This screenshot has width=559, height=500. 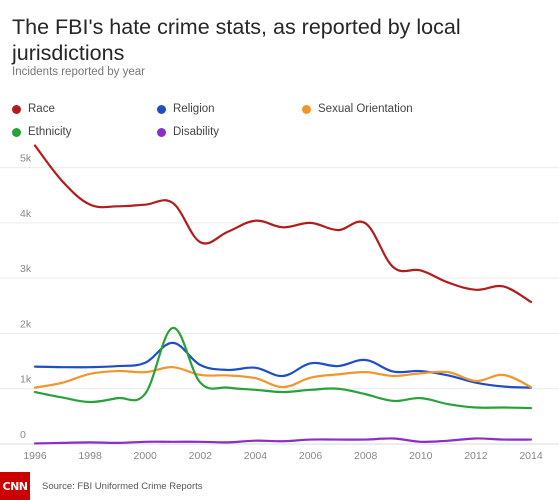 I want to click on footer: CNN Source: FBI Uniformed Crime Reports, so click(x=279, y=486).